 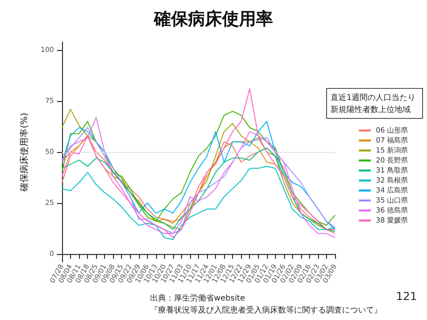 I want to click on line-series, so click(x=199, y=203).